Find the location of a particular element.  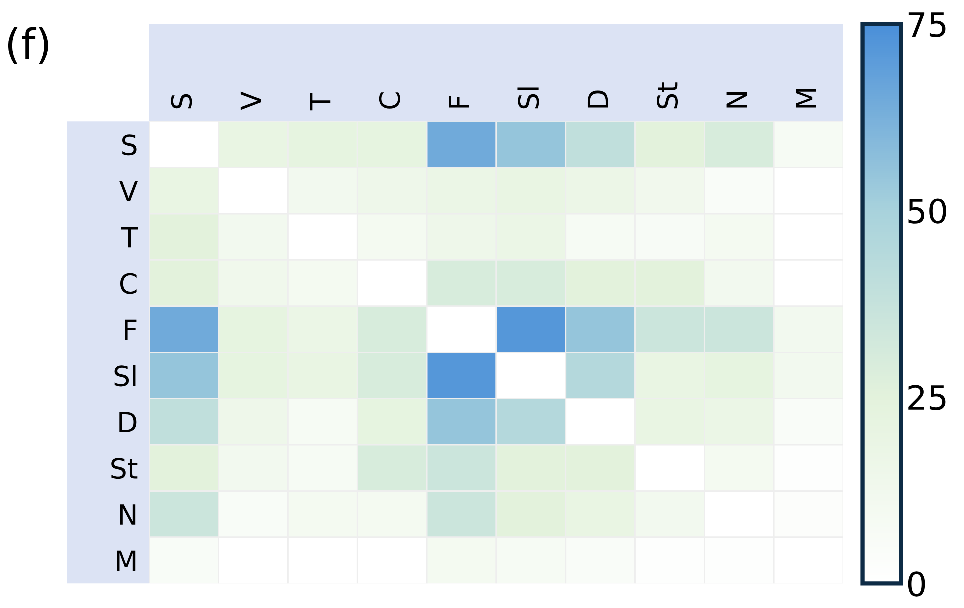

y-tick-label: T is located at coordinates (129, 237).